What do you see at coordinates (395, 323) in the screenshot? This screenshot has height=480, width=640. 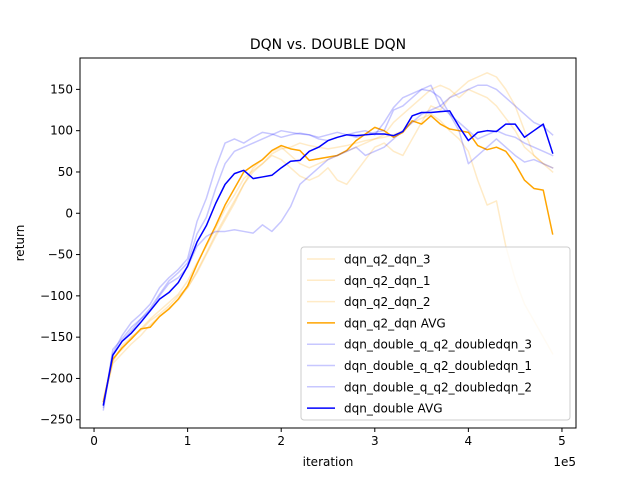 I see `legend-entry: dqn_q2_dqn AVG` at bounding box center [395, 323].